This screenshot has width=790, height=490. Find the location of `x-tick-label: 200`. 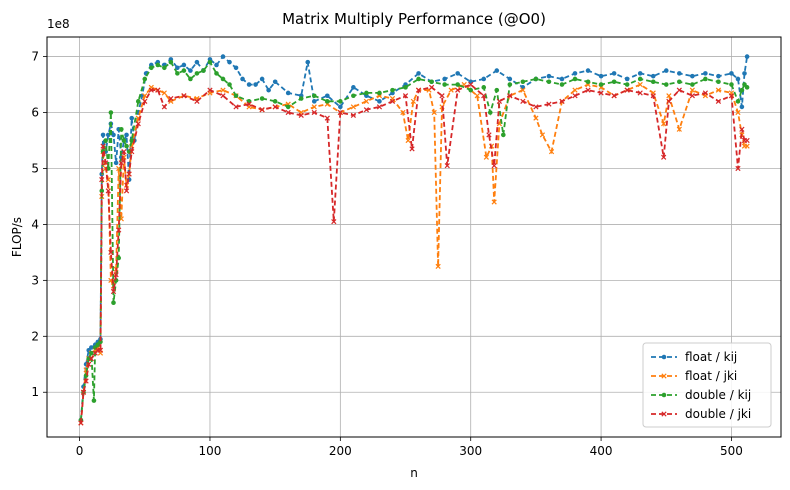

x-tick-label: 200 is located at coordinates (340, 451).